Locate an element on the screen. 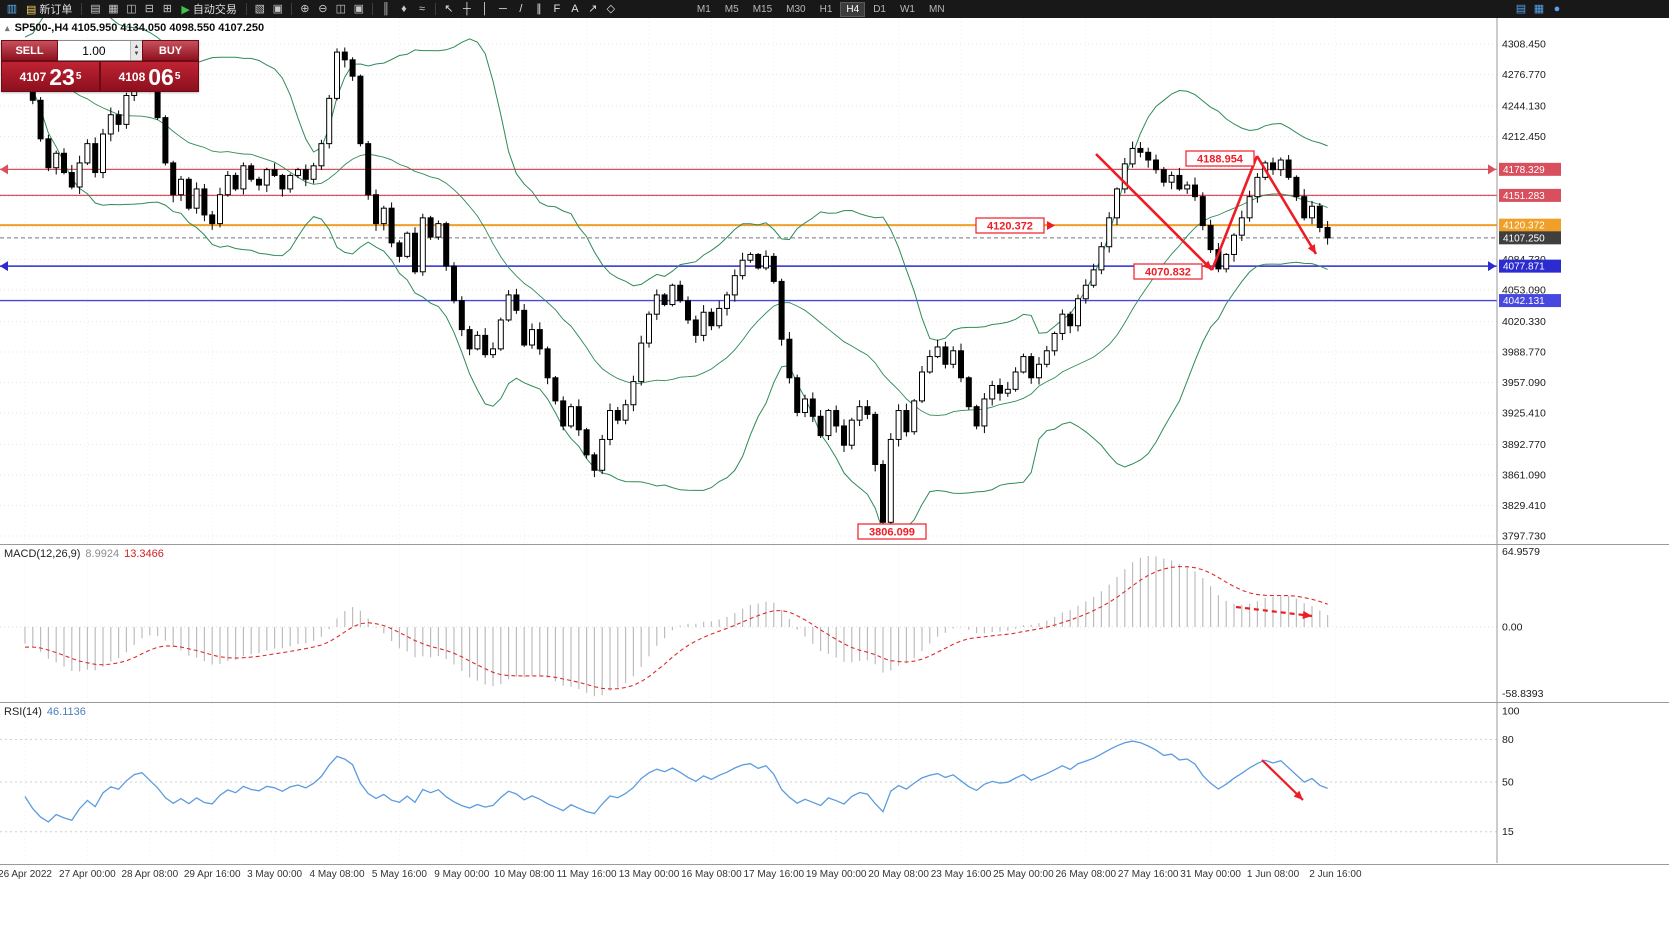 This screenshot has width=1669, height=939. time-axis-label: 4 May 08:00 is located at coordinates (337, 874).